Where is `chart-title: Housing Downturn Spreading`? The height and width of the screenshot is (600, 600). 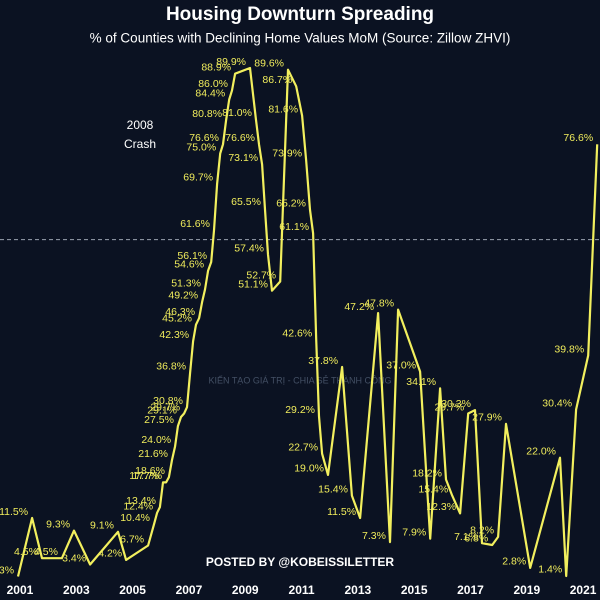
chart-title: Housing Downturn Spreading is located at coordinates (300, 14).